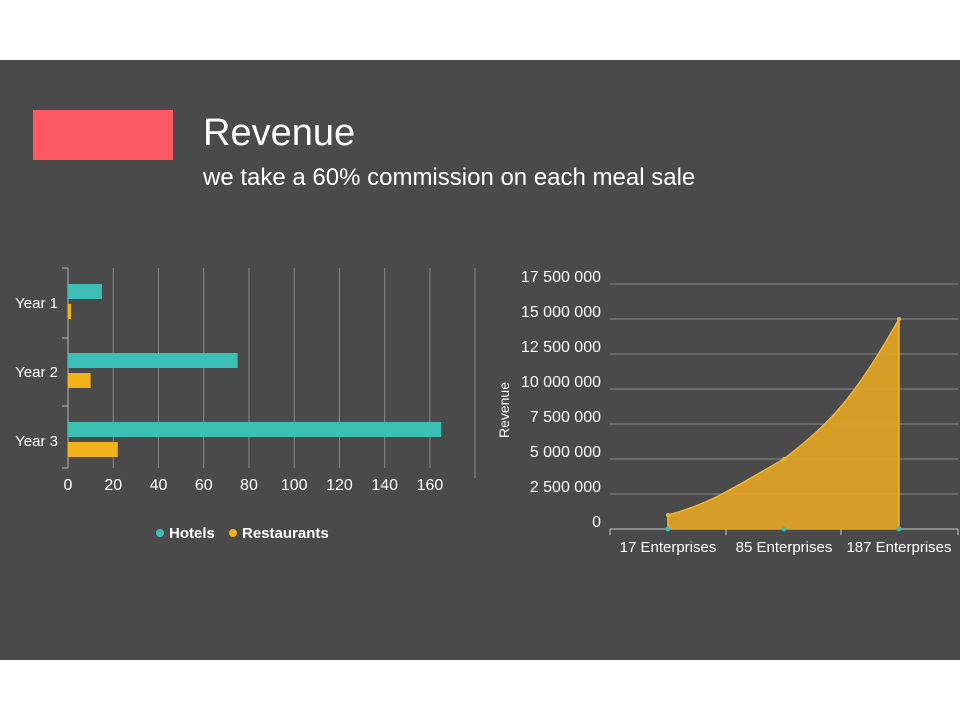 This screenshot has height=720, width=960. Describe the element at coordinates (339, 485) in the screenshot. I see `bar-x-tick-label: 120` at that location.